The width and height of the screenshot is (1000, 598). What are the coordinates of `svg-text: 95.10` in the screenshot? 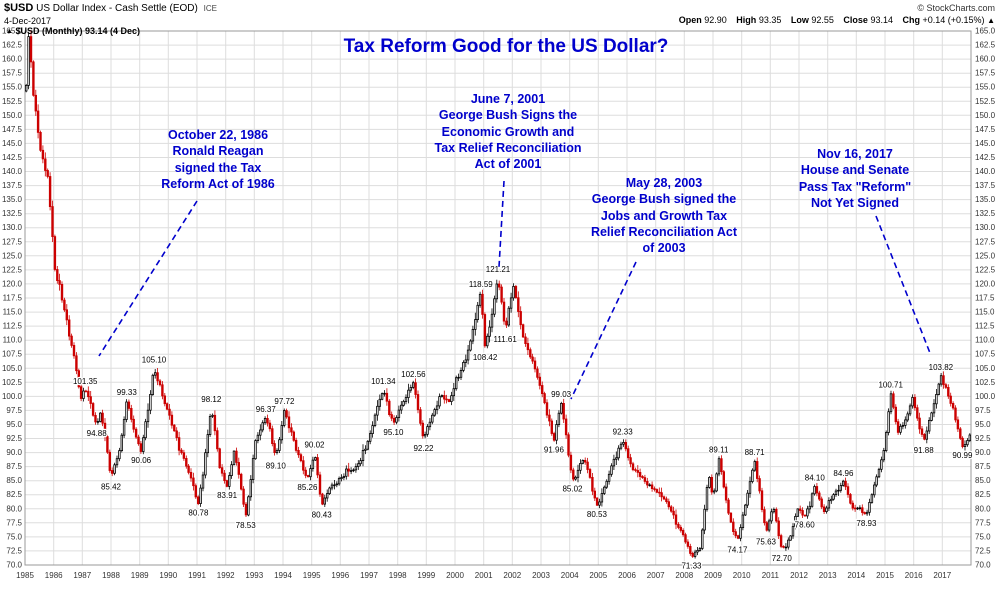 It's located at (393, 432).